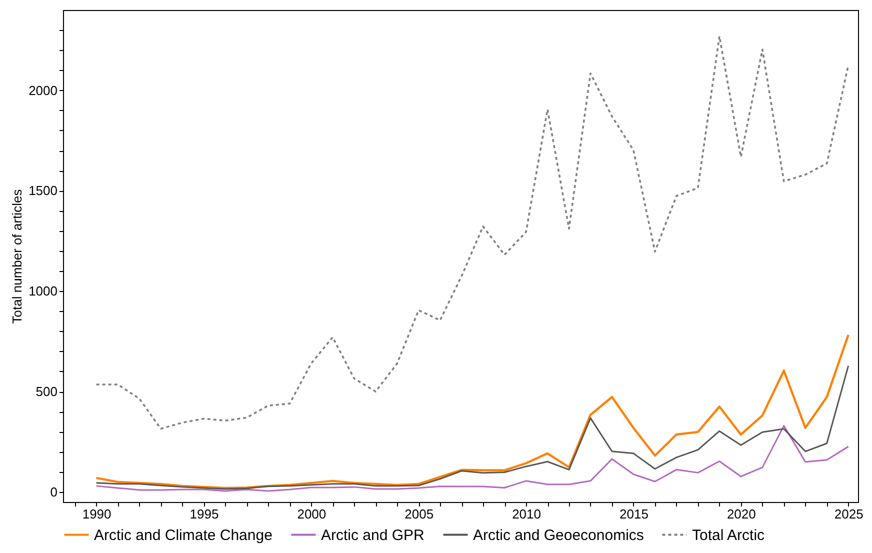 This screenshot has height=553, width=872. I want to click on x-tick-label: 2020, so click(741, 514).